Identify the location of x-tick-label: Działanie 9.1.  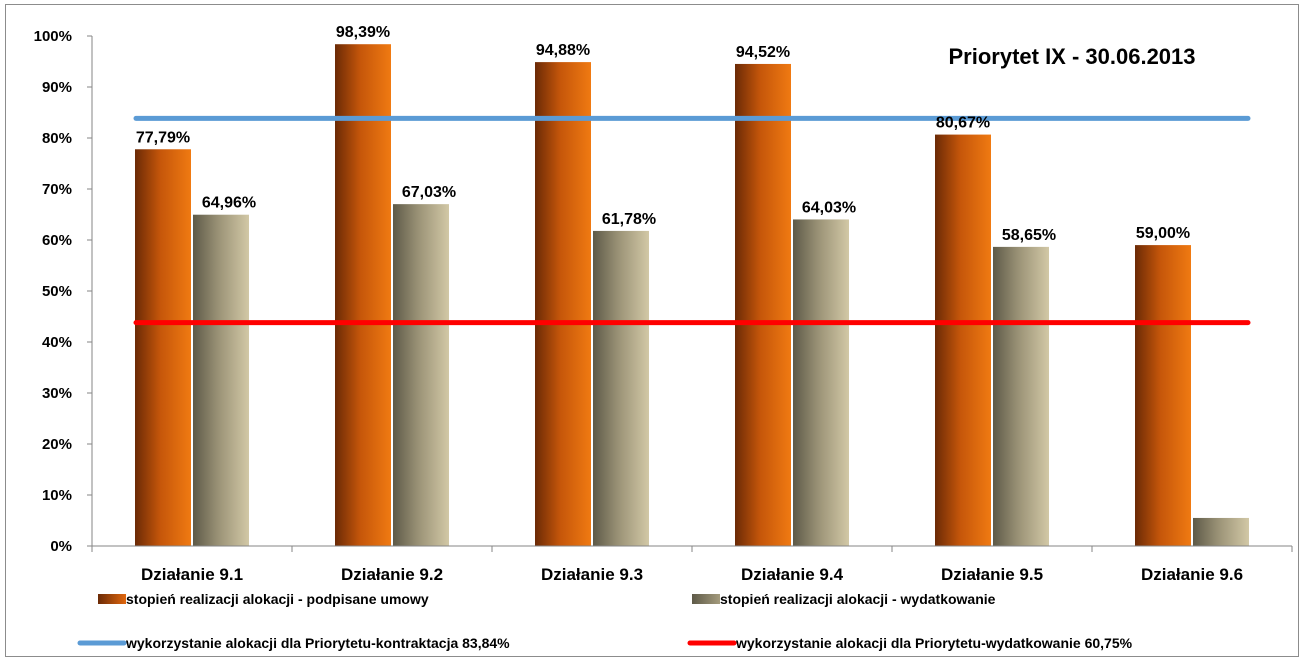
(192, 574).